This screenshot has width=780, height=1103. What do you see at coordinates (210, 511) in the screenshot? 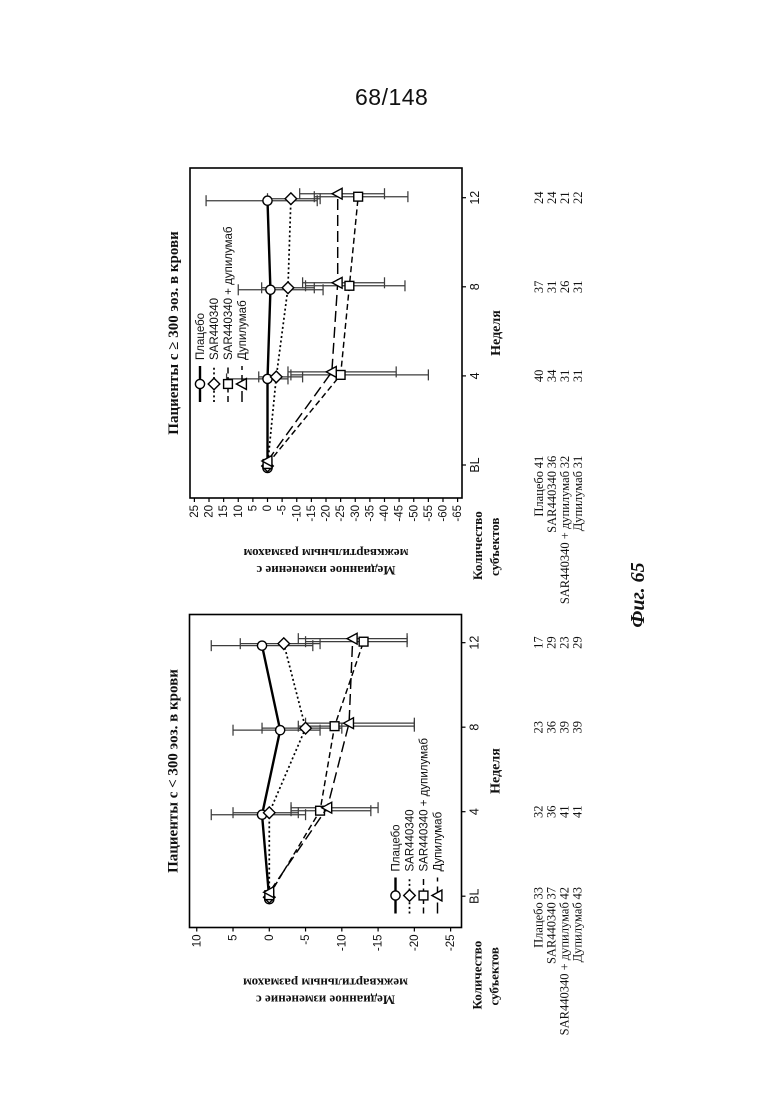
I see `y-tick-label: 20` at bounding box center [210, 511].